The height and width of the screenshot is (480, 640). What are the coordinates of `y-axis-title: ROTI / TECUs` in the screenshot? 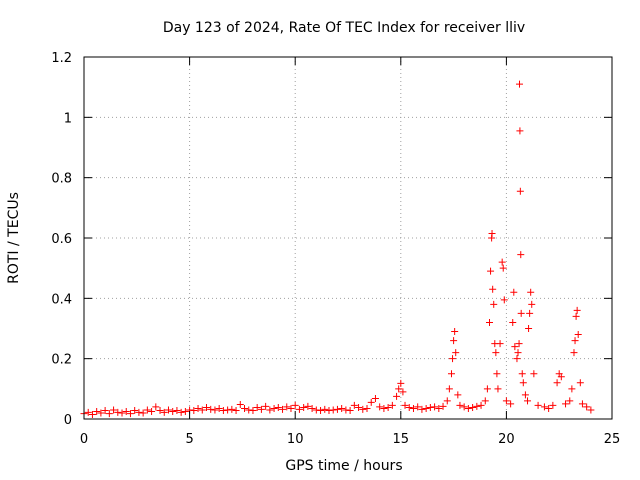 It's located at (14, 238).